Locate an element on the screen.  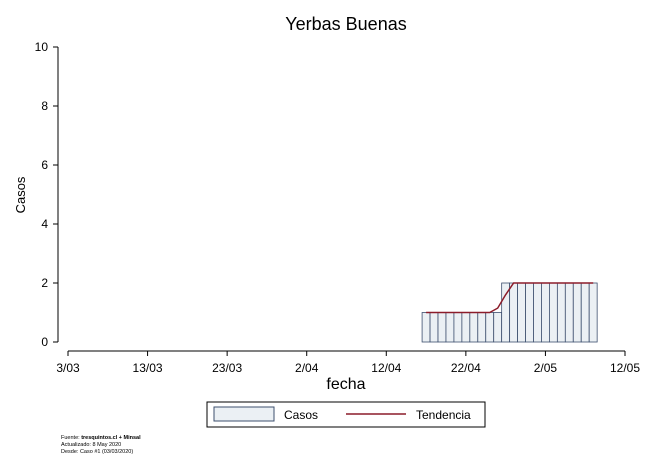
trend-line is located at coordinates (510, 298).